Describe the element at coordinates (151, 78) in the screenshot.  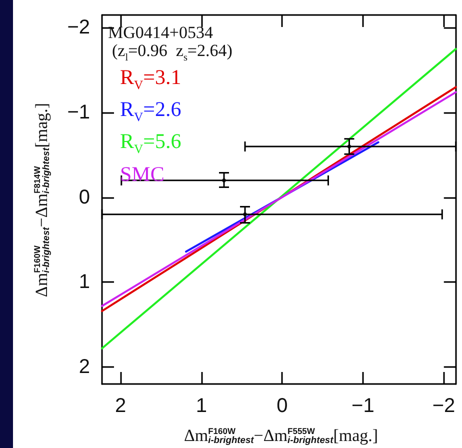
I see `text: R$_{V}$=3.1` at that location.